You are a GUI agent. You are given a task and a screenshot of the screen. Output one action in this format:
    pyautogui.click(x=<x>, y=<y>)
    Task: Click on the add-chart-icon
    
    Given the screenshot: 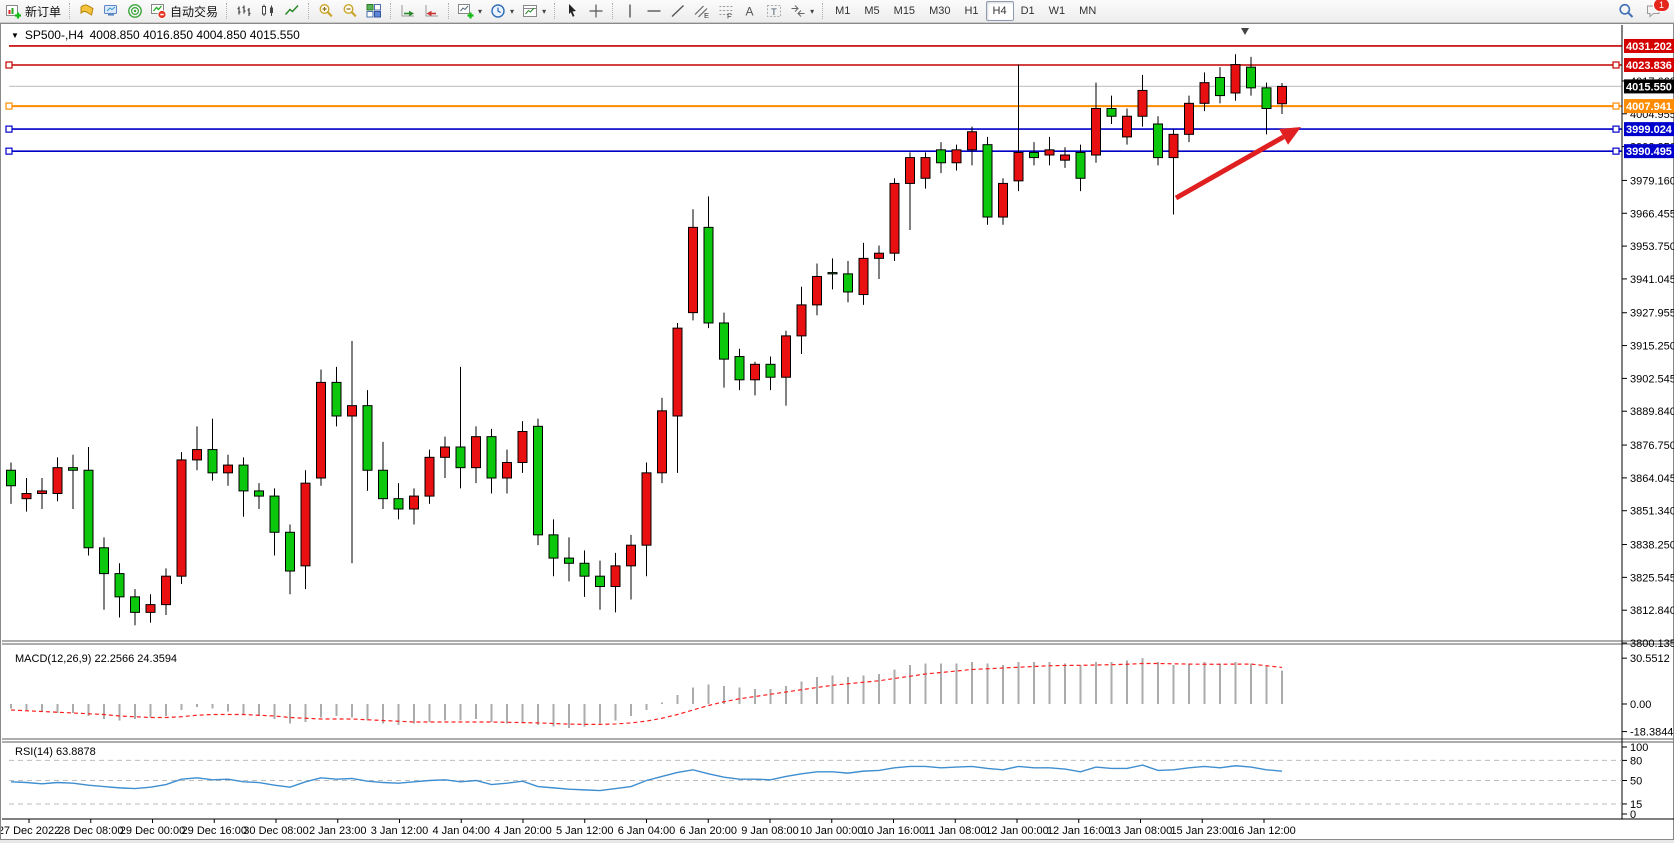 What is the action you would take?
    pyautogui.click(x=466, y=11)
    